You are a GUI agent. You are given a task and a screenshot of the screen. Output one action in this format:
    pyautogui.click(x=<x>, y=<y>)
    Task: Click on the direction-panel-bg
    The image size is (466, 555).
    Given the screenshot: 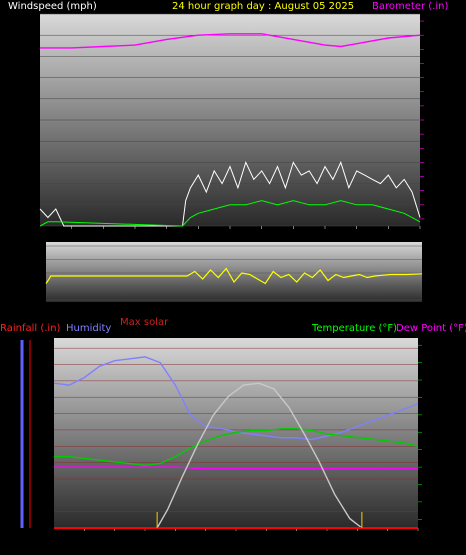 What is the action you would take?
    pyautogui.click(x=234, y=272)
    